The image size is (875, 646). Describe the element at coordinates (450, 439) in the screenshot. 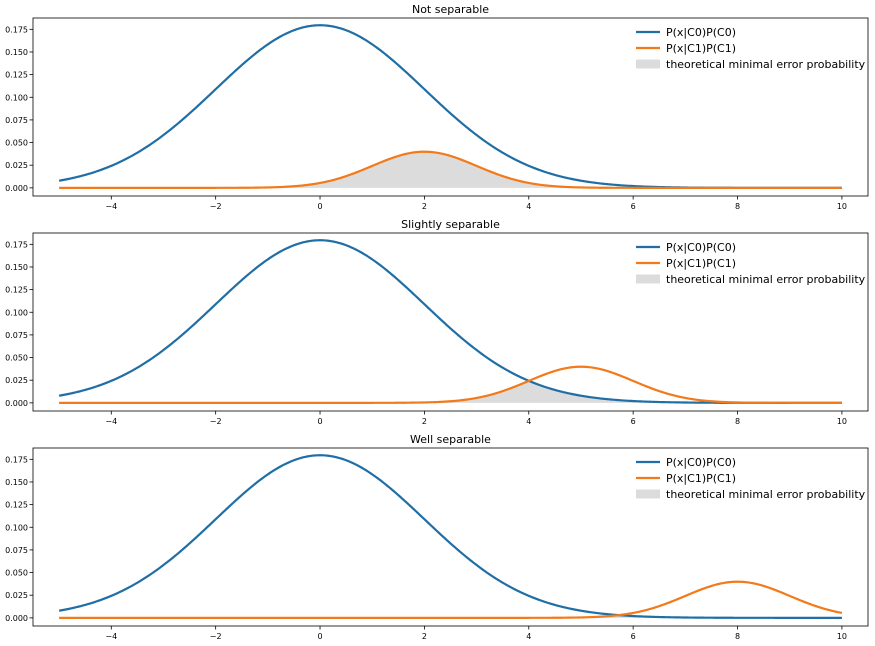

I see `subplot-title: Well separable` at that location.